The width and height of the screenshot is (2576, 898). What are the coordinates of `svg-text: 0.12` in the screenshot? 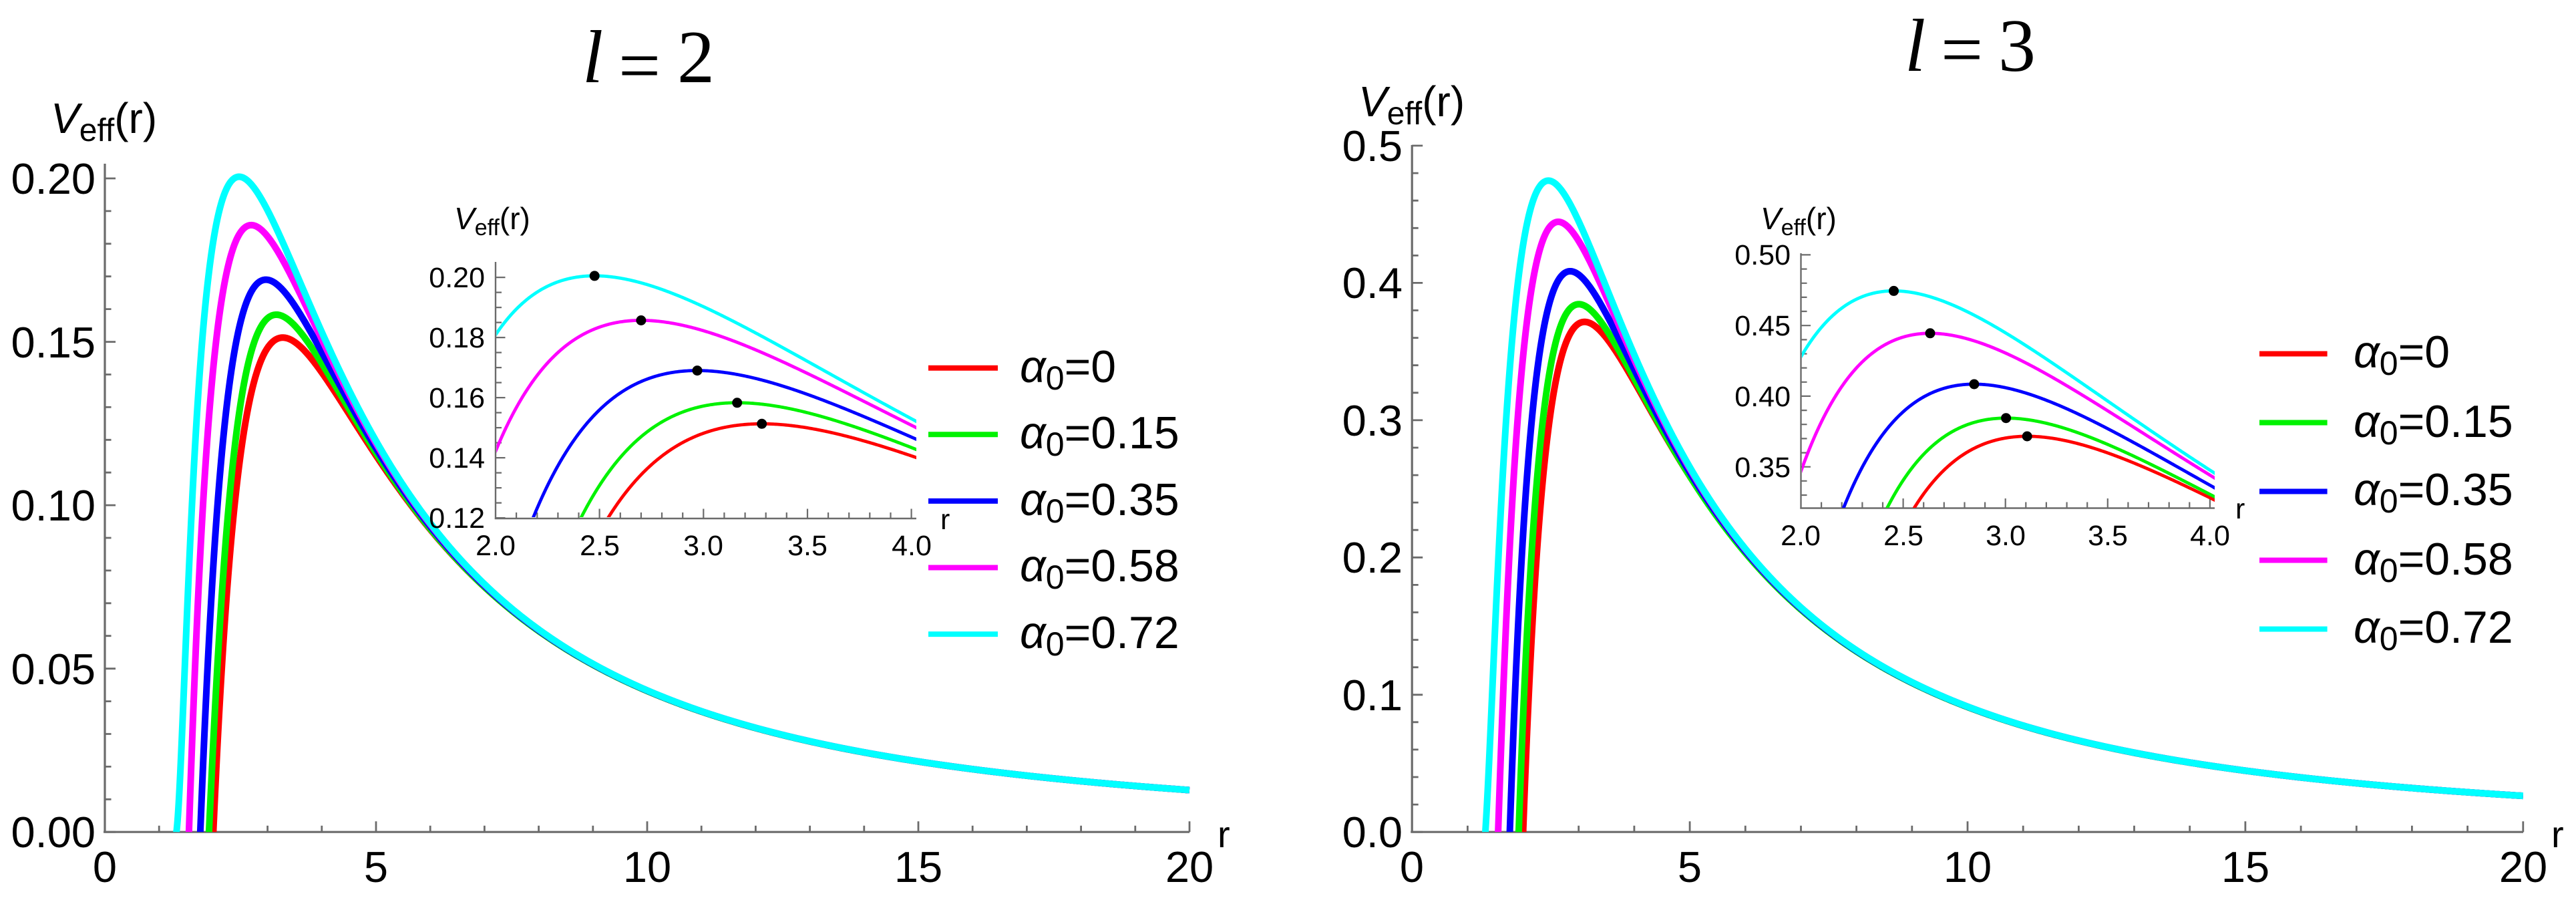 It's located at (457, 518).